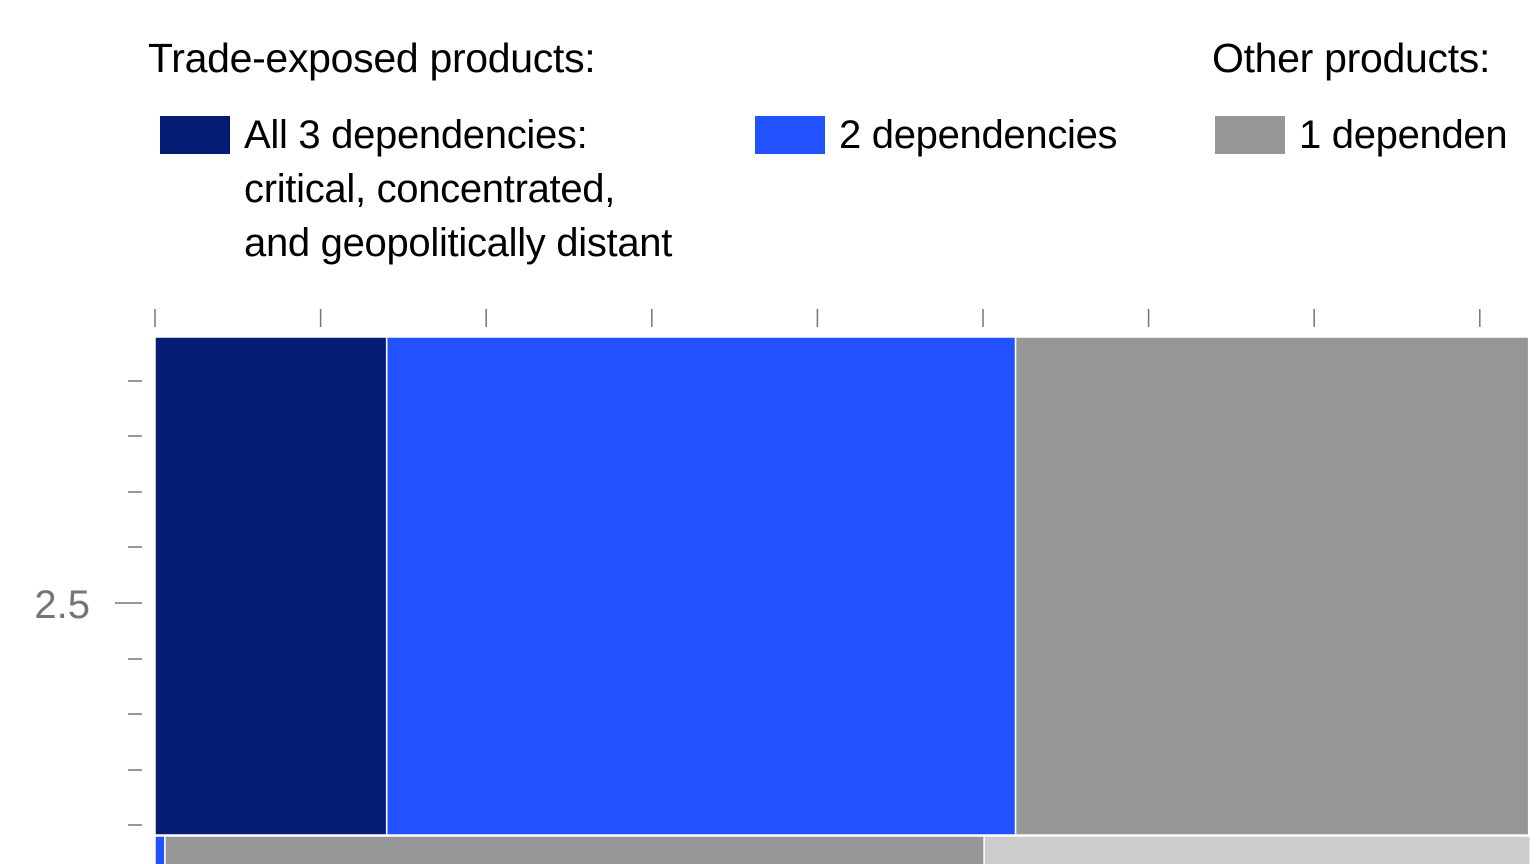 Image resolution: width=1536 pixels, height=864 pixels. I want to click on legend-group-other-products: Other products:, so click(1351, 58).